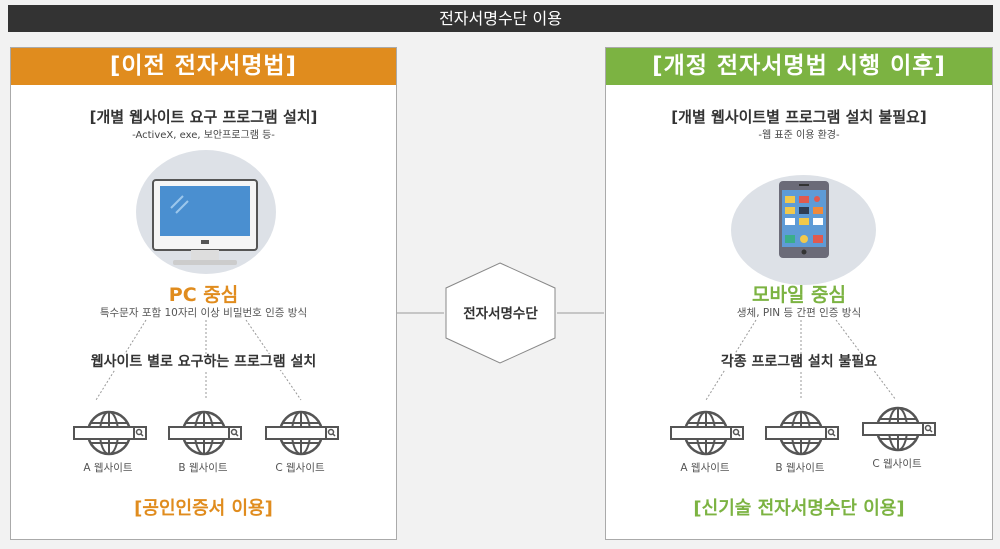  I want to click on left-middle-label: 웹사이트 별로 요구하는 프로그램 설치, so click(203, 362).